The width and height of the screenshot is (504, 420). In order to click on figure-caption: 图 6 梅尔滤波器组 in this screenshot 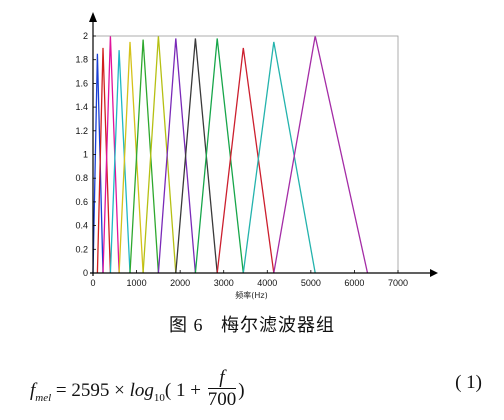, I will do `click(252, 324)`.